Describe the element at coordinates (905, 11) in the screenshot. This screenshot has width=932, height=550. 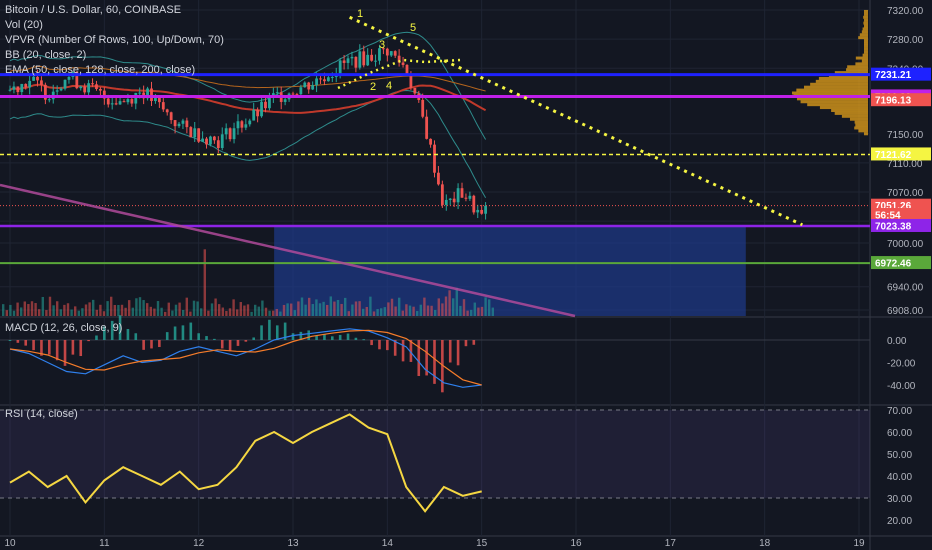
I see `price-tick-label: 7320.00` at that location.